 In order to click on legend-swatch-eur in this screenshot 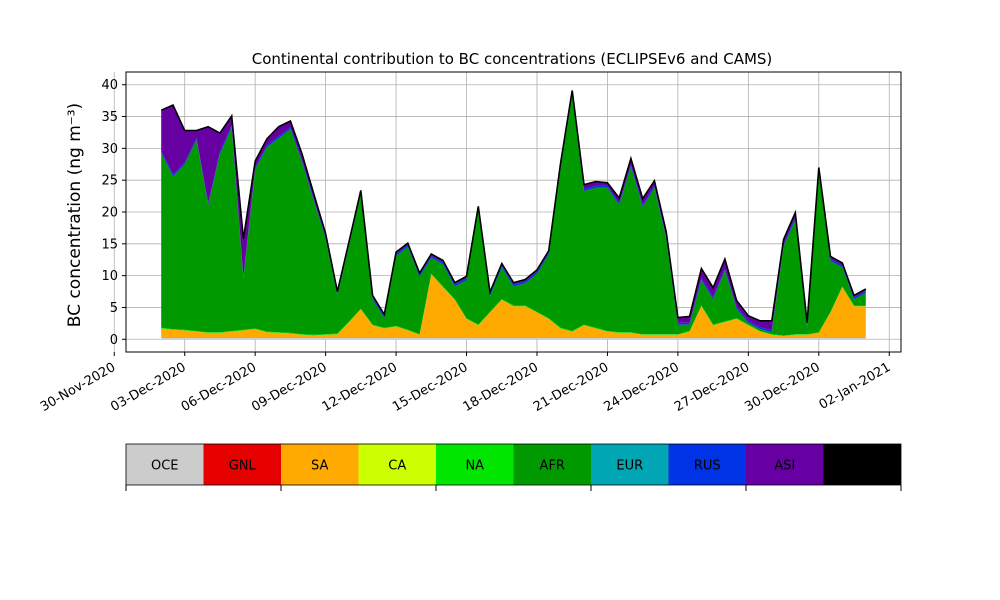, I will do `click(630, 464)`.